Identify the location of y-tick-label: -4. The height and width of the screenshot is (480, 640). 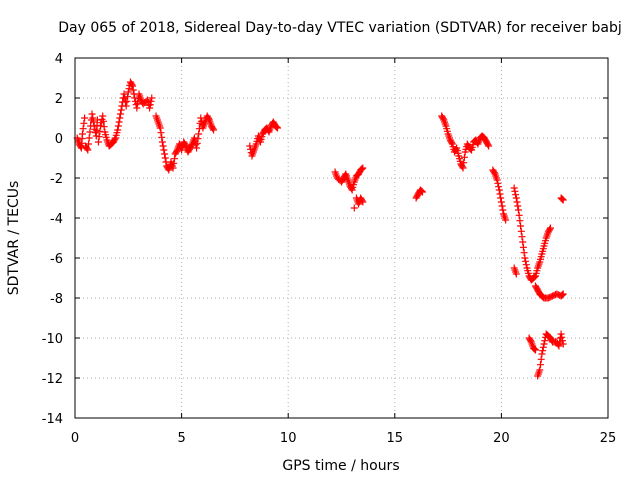
(56, 219).